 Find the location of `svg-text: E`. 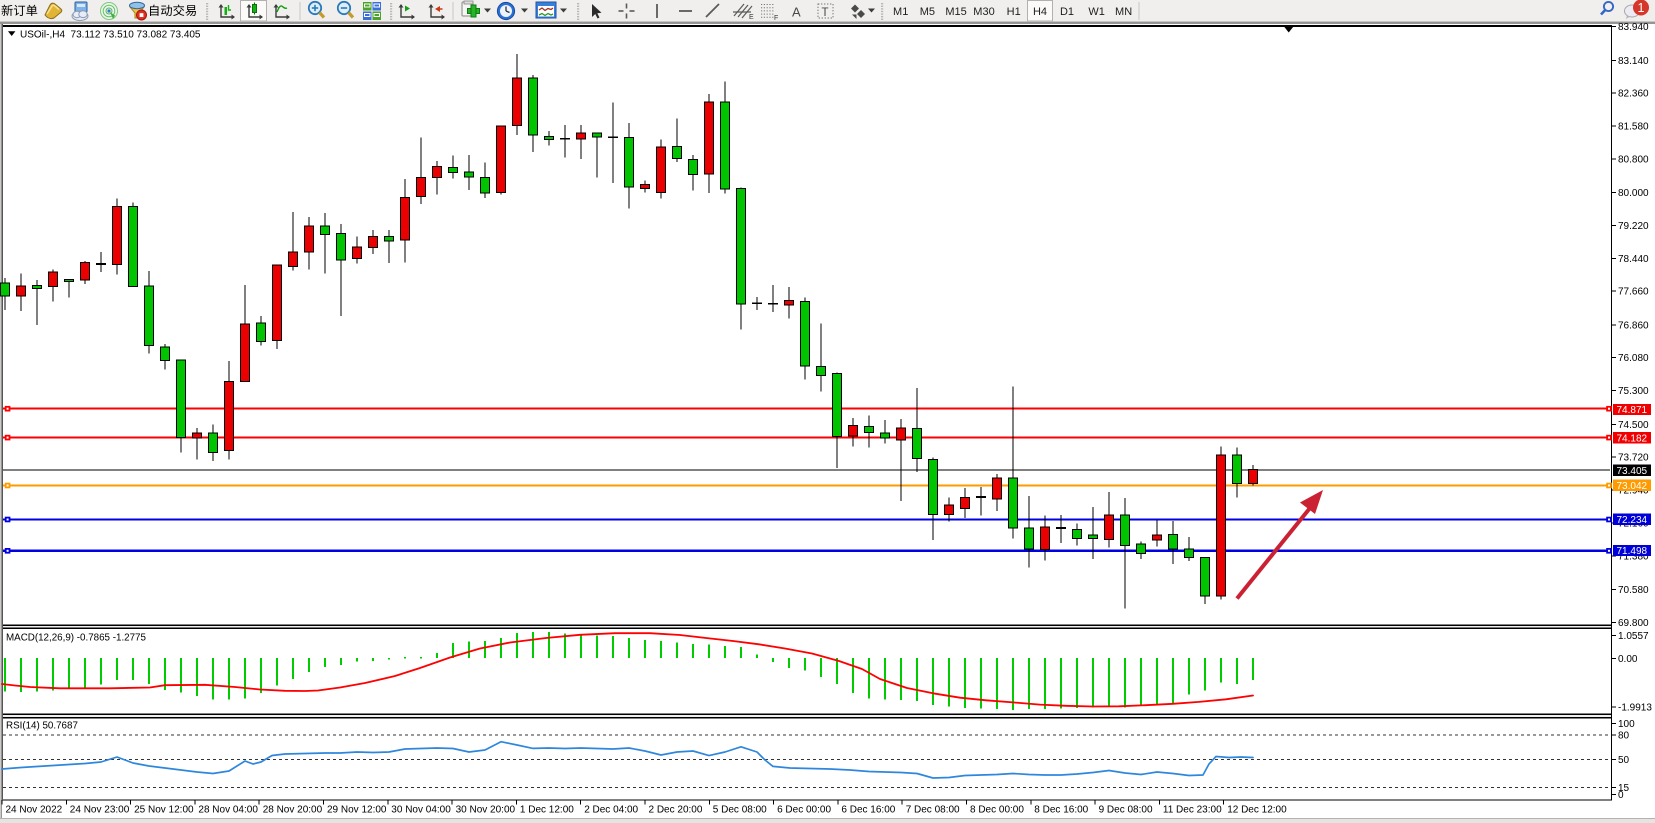

svg-text: E is located at coordinates (751, 17).